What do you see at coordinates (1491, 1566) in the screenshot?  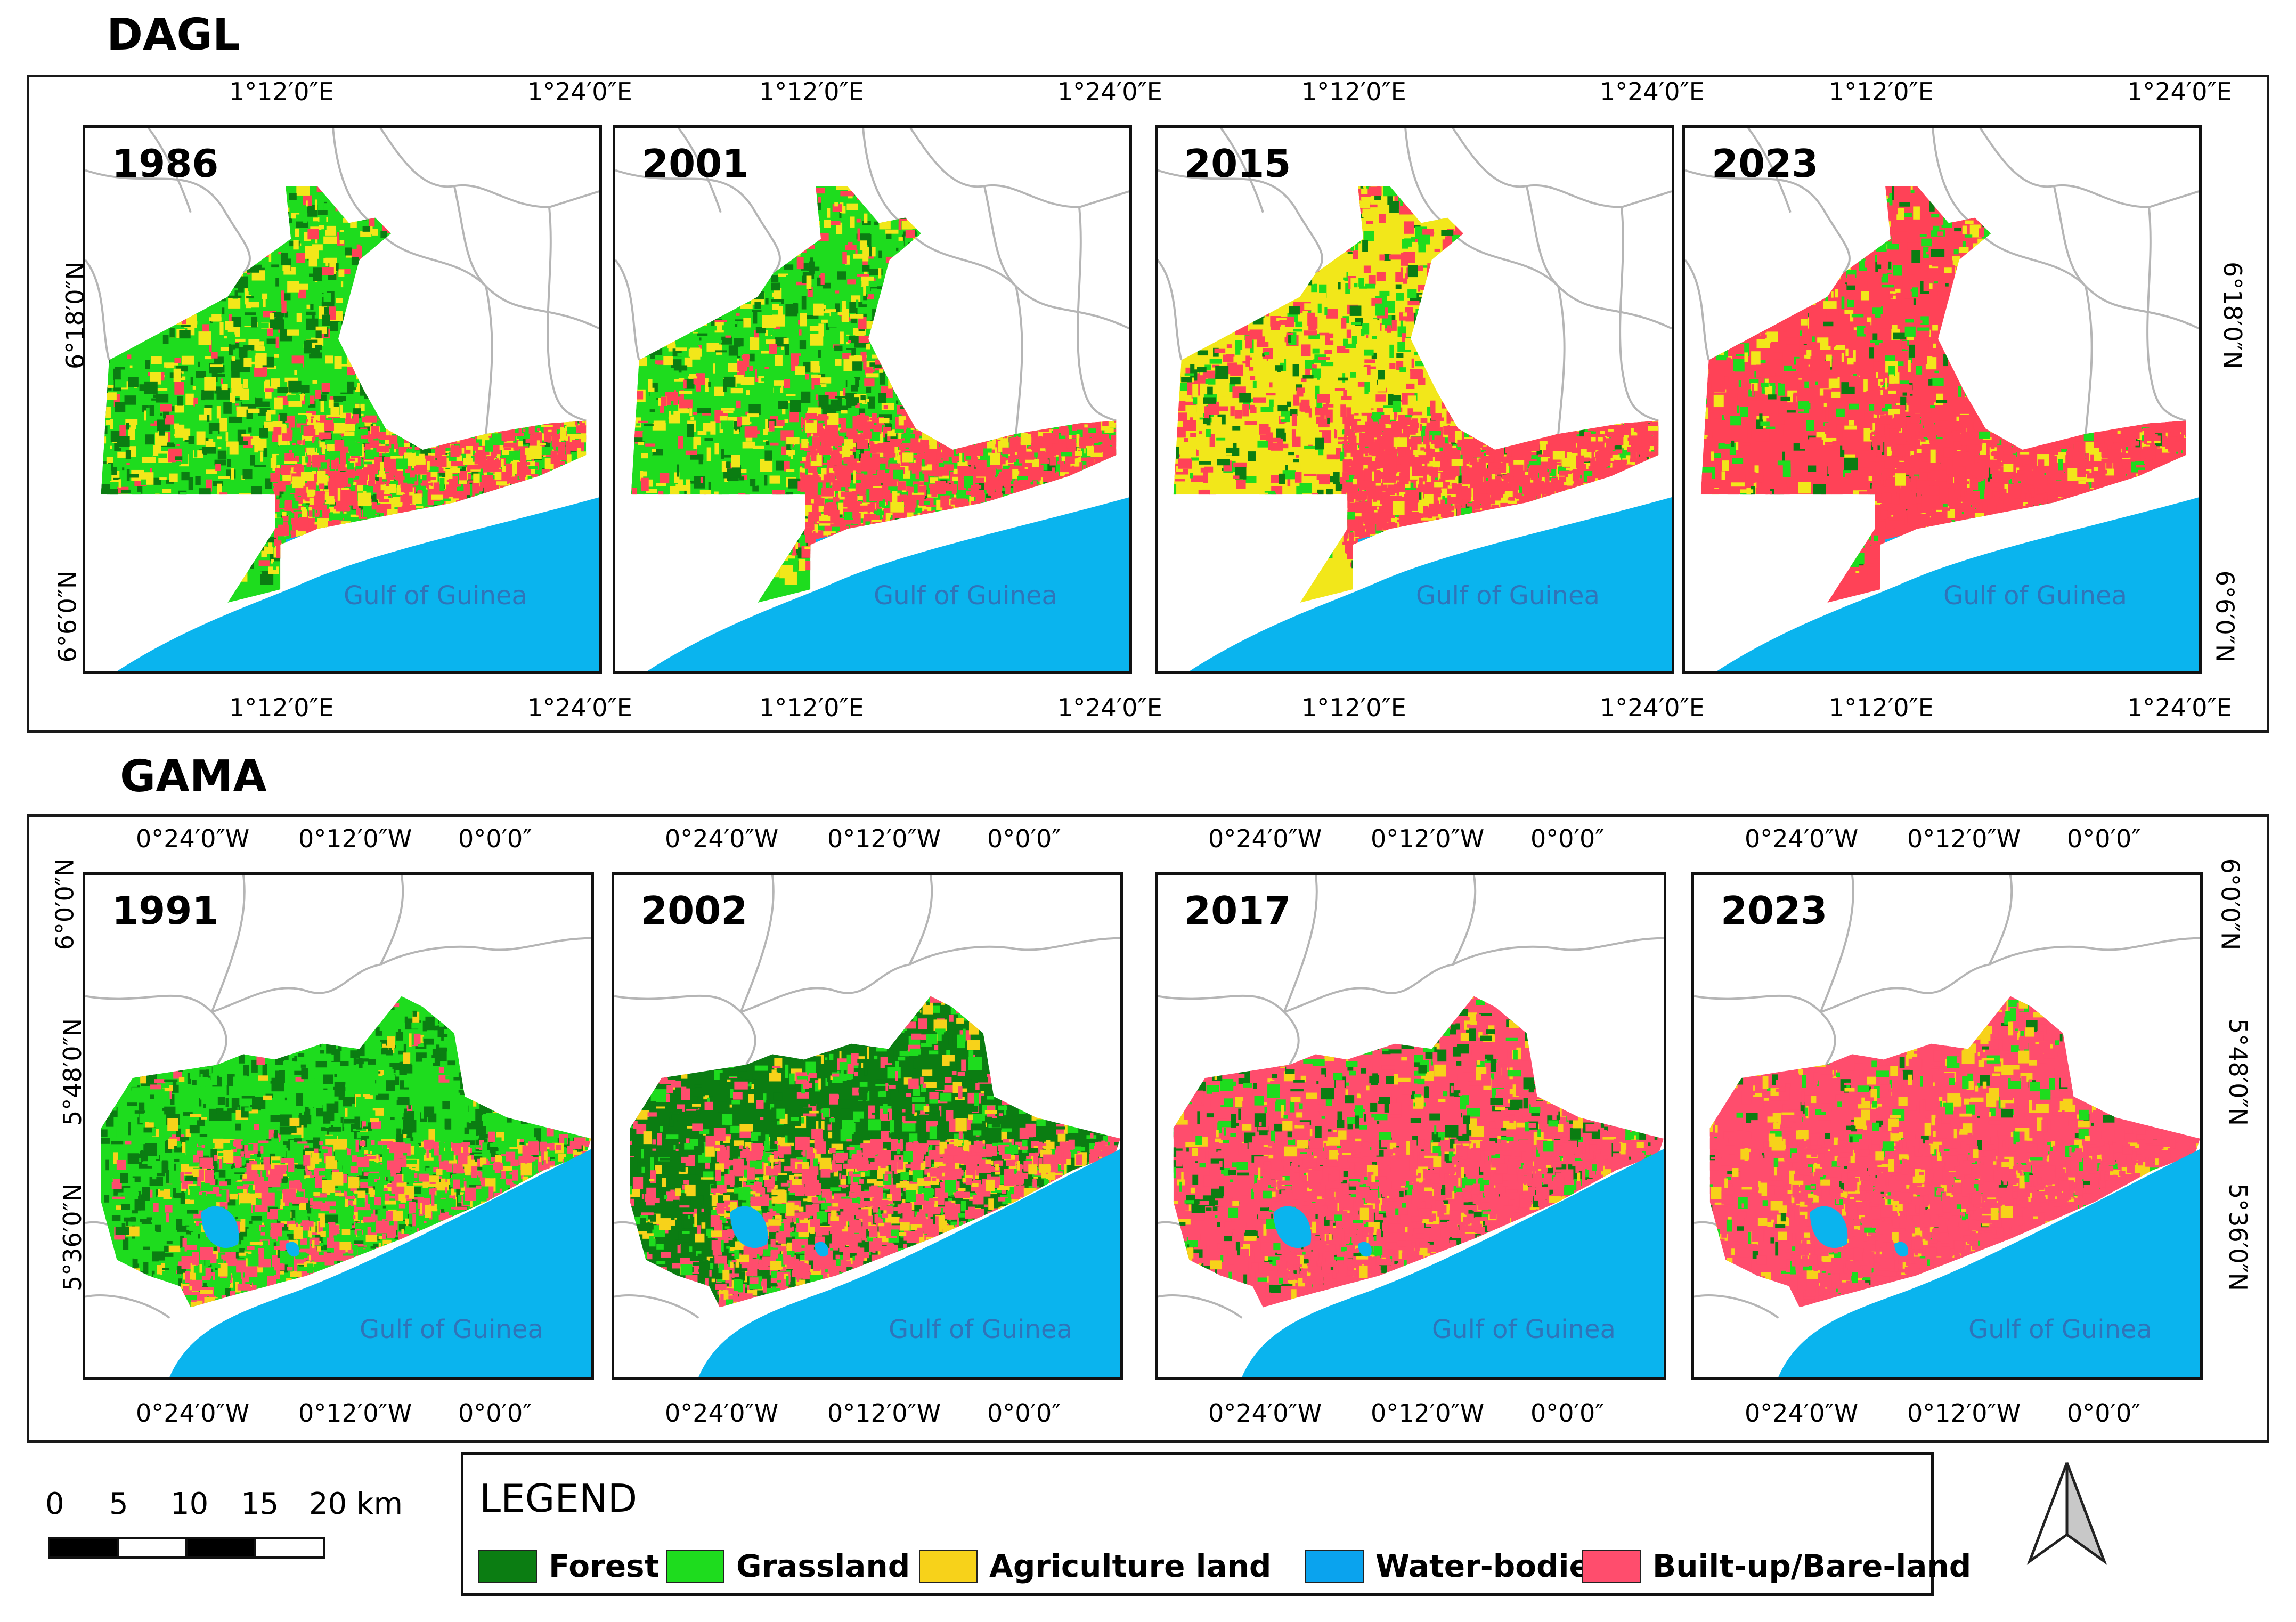 I see `legend-label-water: Water-bodies` at bounding box center [1491, 1566].